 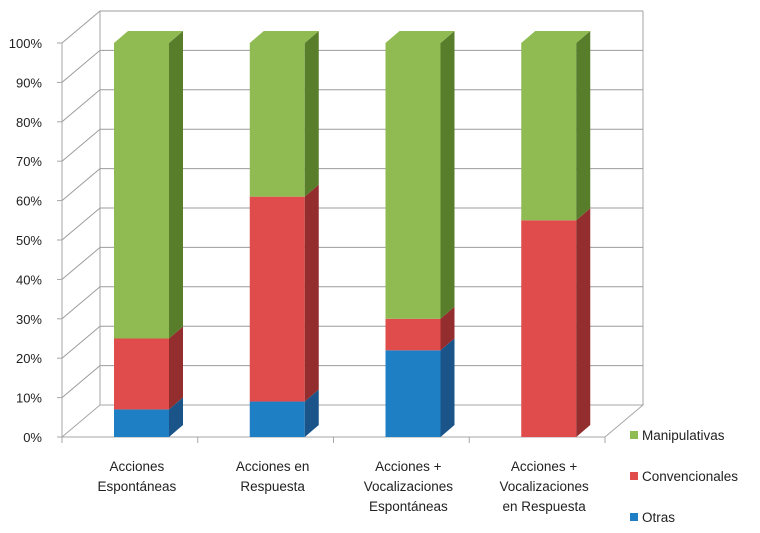 What do you see at coordinates (544, 506) in the screenshot?
I see `x-category-label-line: en Respuesta` at bounding box center [544, 506].